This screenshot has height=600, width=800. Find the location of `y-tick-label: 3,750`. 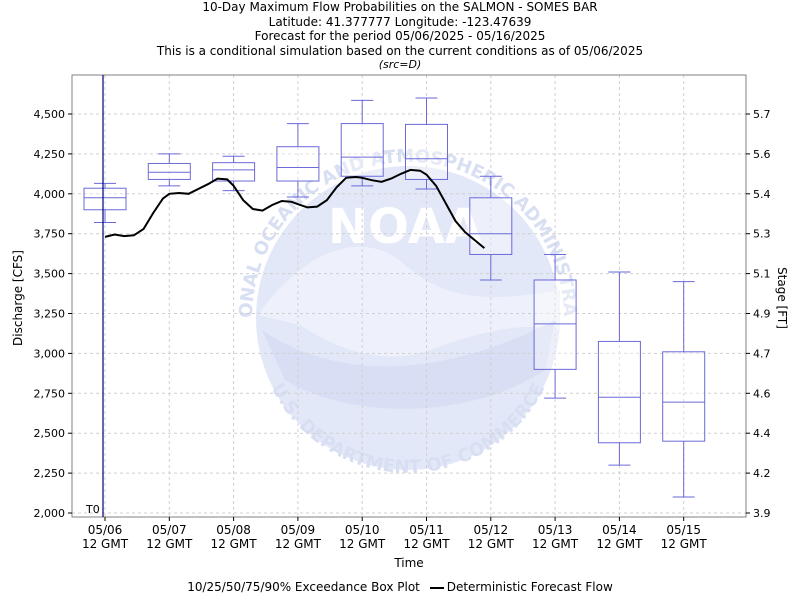

y-tick-label: 3,750 is located at coordinates (50, 234).